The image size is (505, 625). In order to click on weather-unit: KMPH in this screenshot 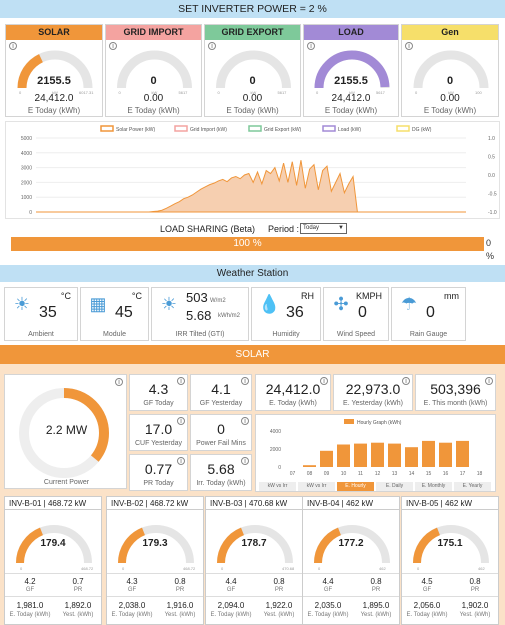, I will do `click(368, 296)`.